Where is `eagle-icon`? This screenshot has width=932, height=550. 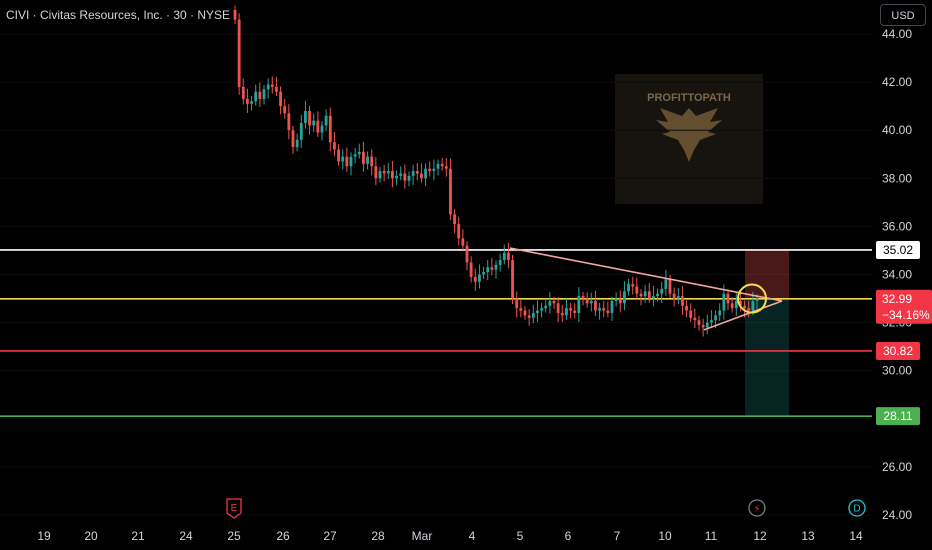 eagle-icon is located at coordinates (689, 135).